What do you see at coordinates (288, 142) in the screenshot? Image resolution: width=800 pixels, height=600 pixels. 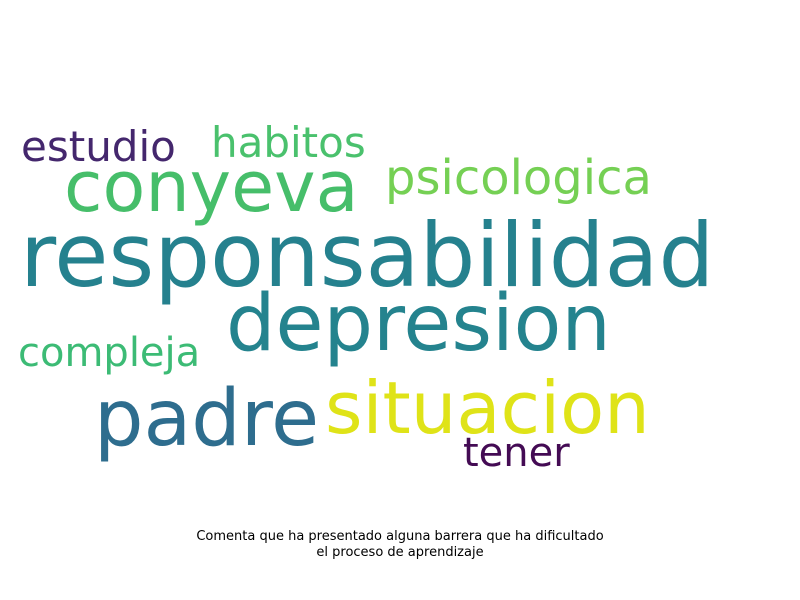 I see `word-habitos: habitos` at bounding box center [288, 142].